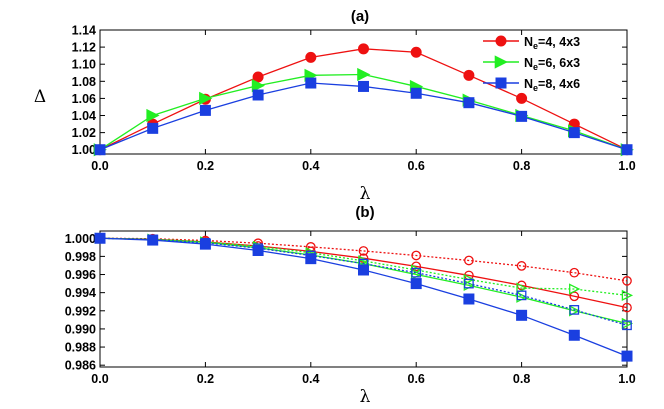 The height and width of the screenshot is (409, 664). I want to click on panel-b-ytick-label: 0.994, so click(80, 293).